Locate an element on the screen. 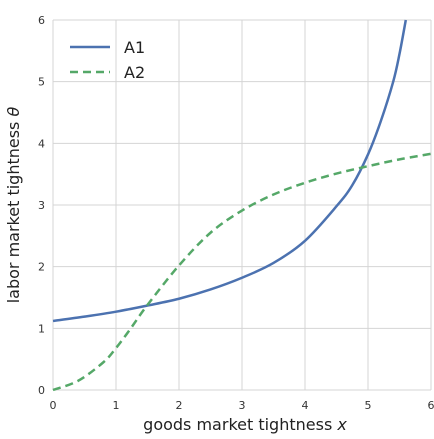  legend-label-a1: A1 is located at coordinates (134, 47).